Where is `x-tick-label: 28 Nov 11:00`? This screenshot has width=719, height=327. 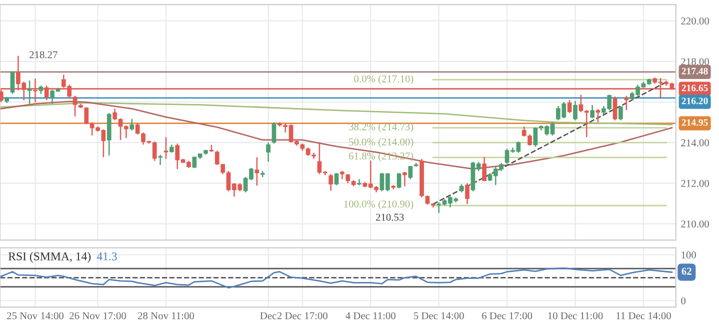 x-tick-label: 28 Nov 11:00 is located at coordinates (166, 316).